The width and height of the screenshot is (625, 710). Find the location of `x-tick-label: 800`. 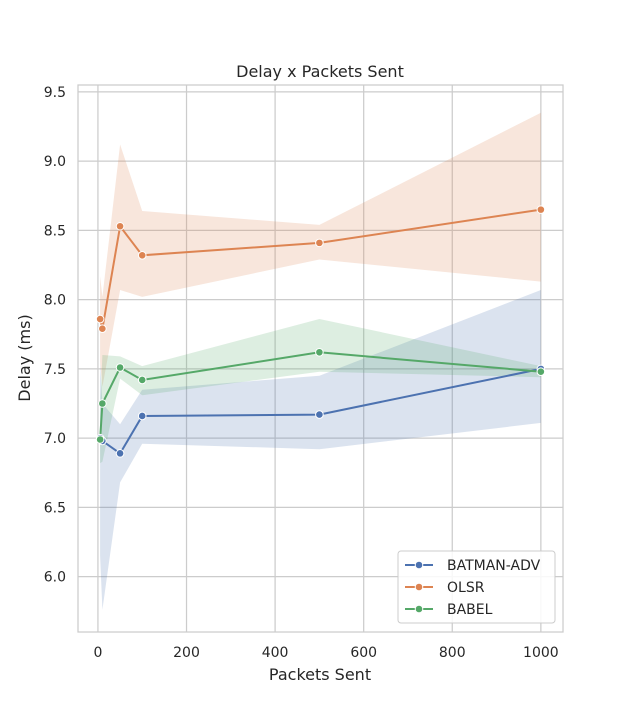

x-tick-label: 800 is located at coordinates (452, 653).